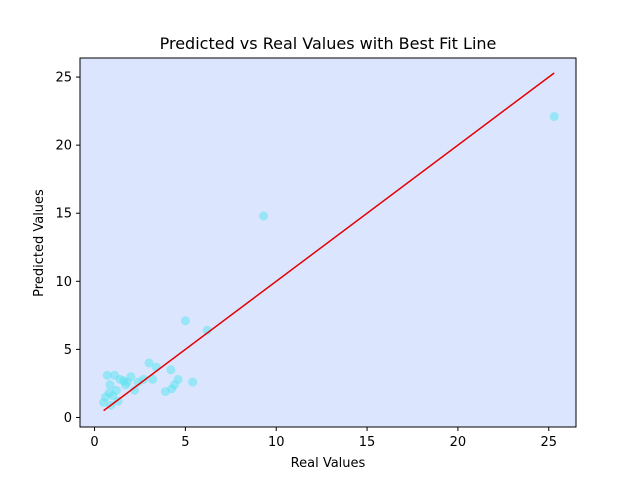 The image size is (640, 480). I want to click on x-tick-label: 0, so click(94, 442).